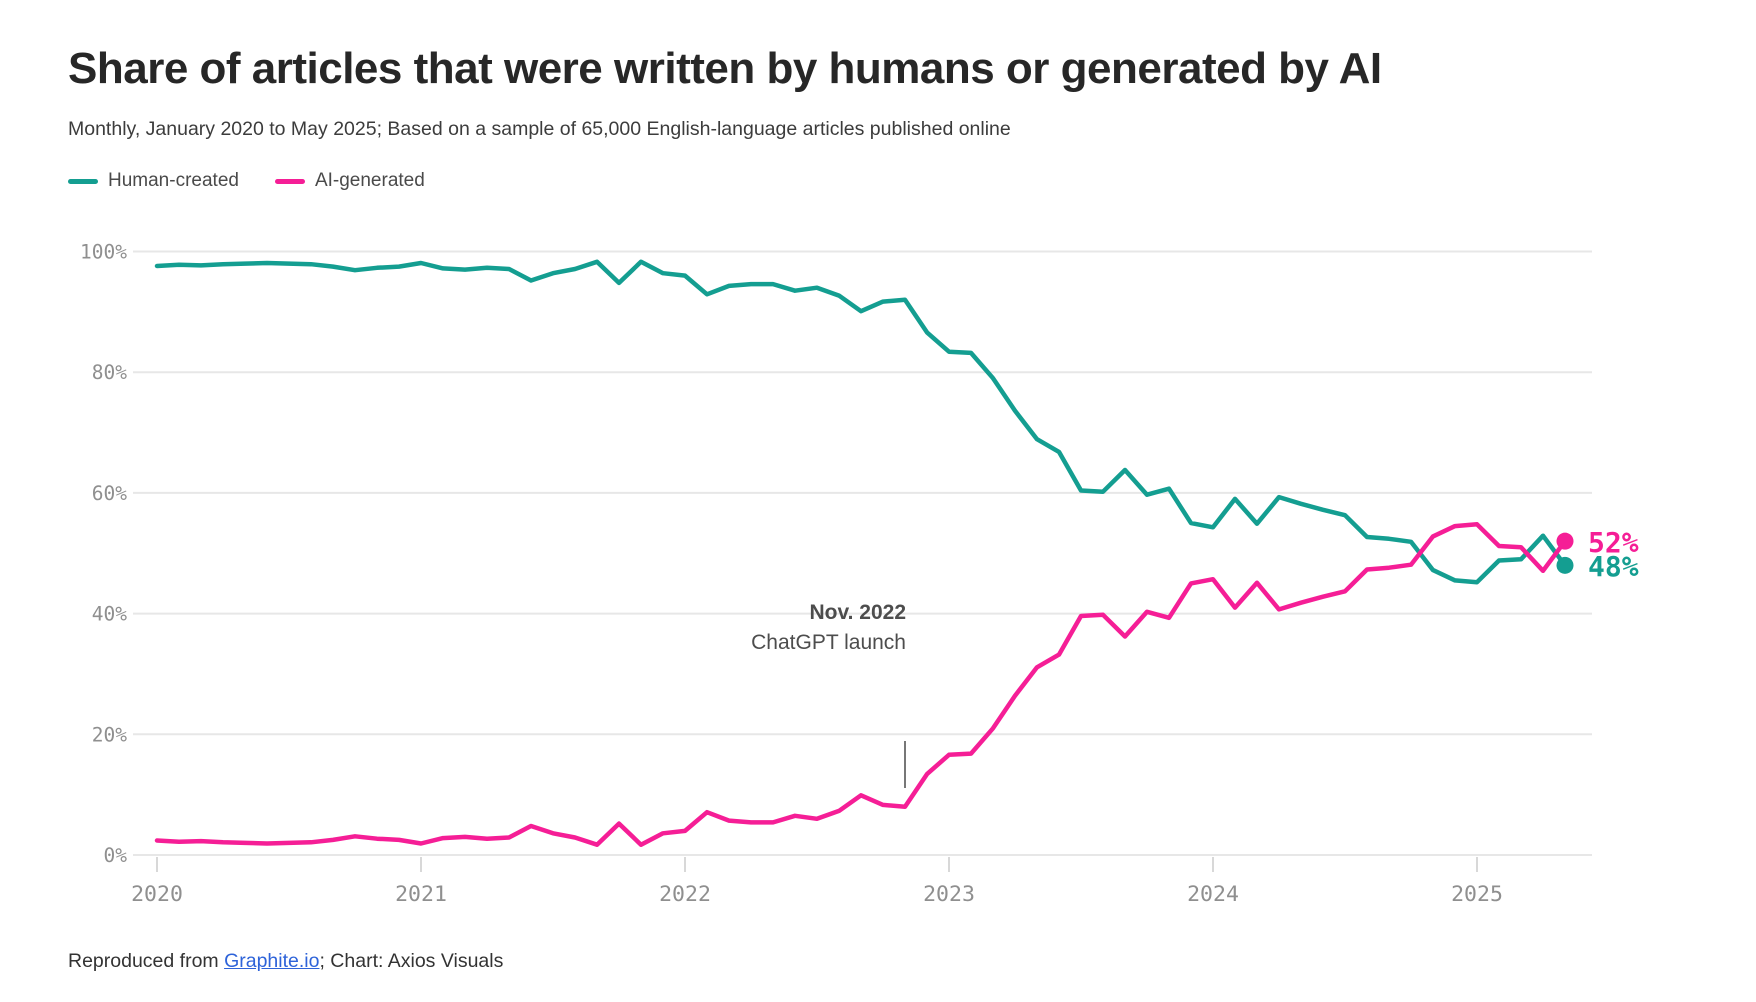 The image size is (1756, 1002). What do you see at coordinates (116, 855) in the screenshot?
I see `y-axis-tick-label: 0%` at bounding box center [116, 855].